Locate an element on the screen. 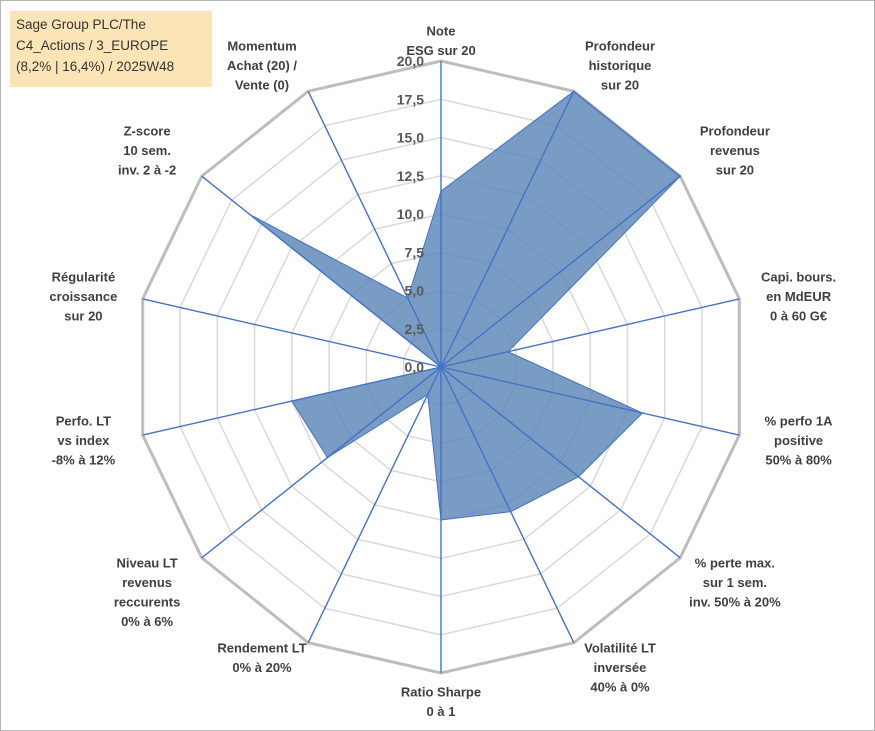 This screenshot has height=731, width=875. axis-label-line: 40% à 0% is located at coordinates (620, 686).